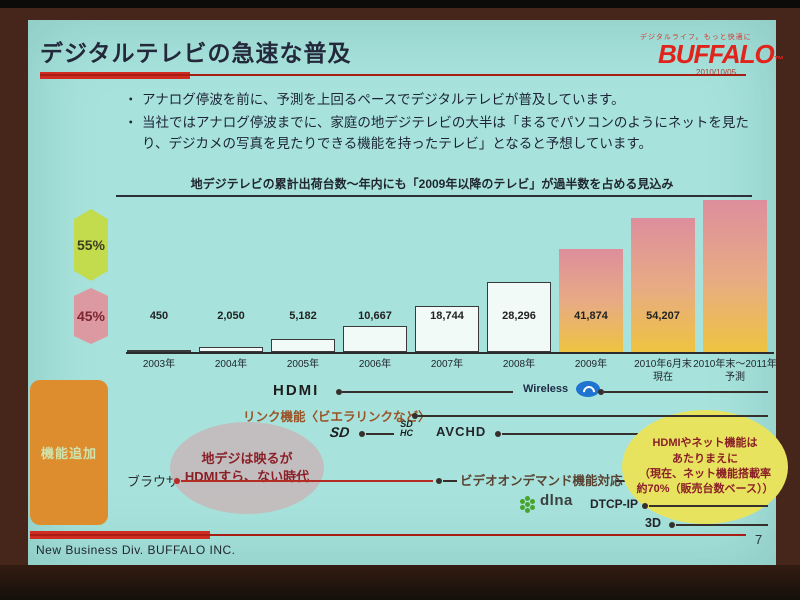 This screenshot has width=800, height=600. Describe the element at coordinates (696, 37) in the screenshot. I see `buffalo-tagline: デジタルライフ。もっと快適に` at that location.